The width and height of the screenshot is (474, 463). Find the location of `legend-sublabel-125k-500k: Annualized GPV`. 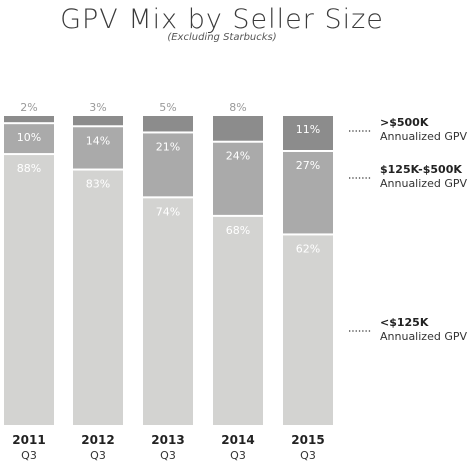

legend-sublabel-125k-500k: Annualized GPV is located at coordinates (423, 183).